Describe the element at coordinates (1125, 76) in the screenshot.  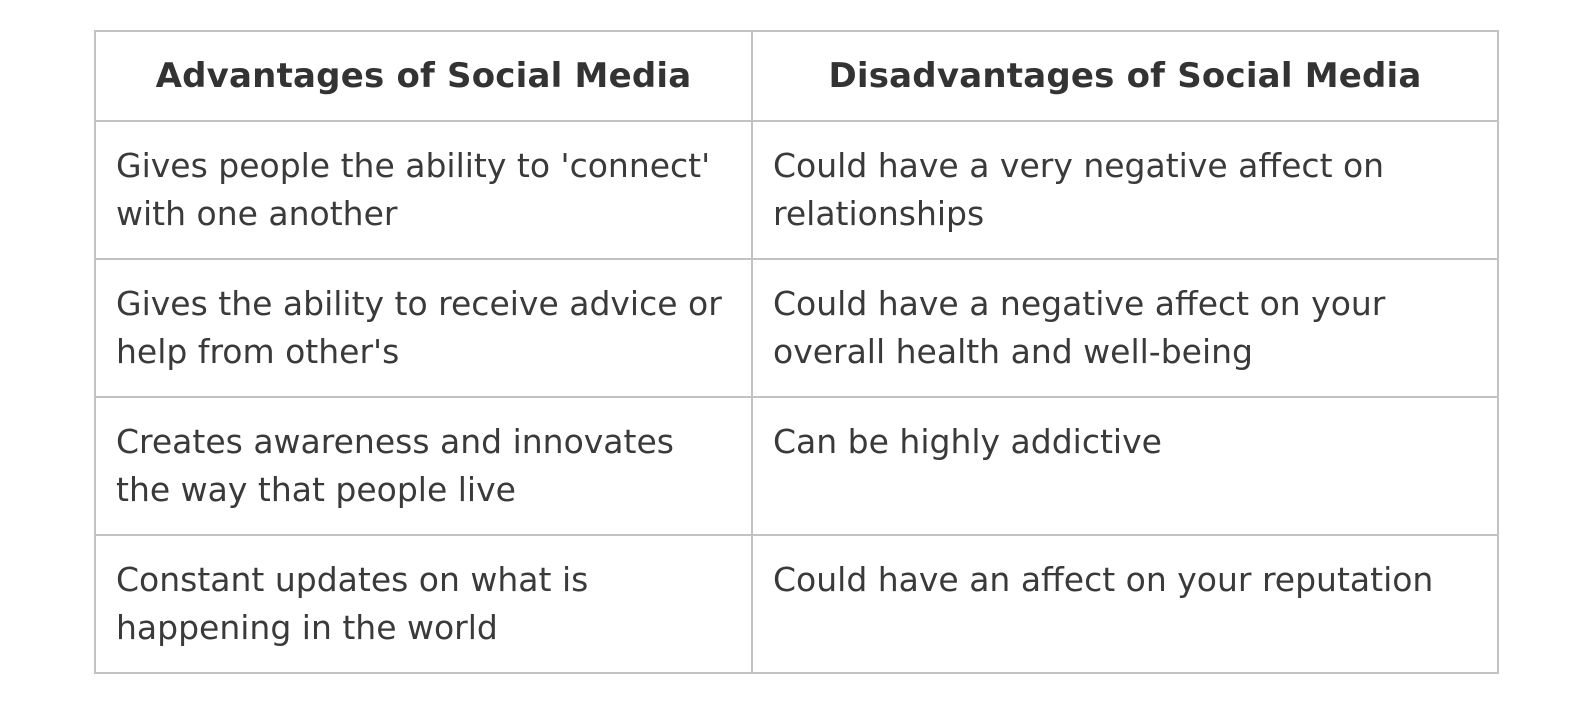
I see `header-disadvantages: Disadvantages of Social Media` at that location.